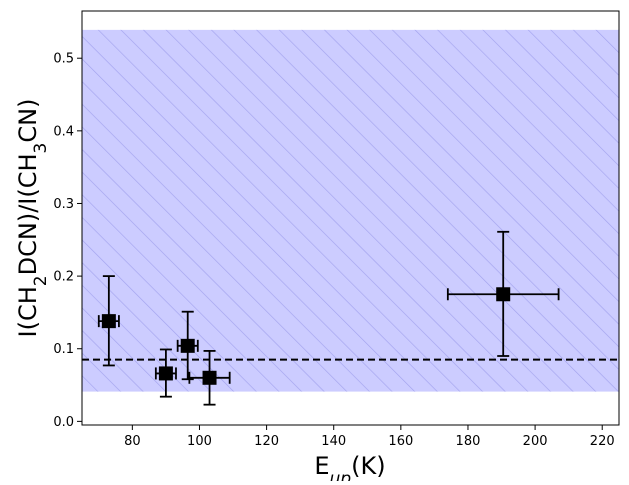  What do you see at coordinates (602, 441) in the screenshot?
I see `x-tick-label: 220` at bounding box center [602, 441].